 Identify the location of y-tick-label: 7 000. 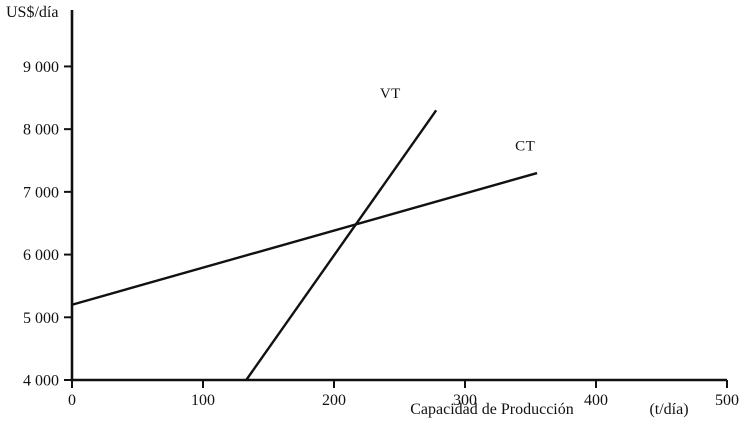
(41, 192).